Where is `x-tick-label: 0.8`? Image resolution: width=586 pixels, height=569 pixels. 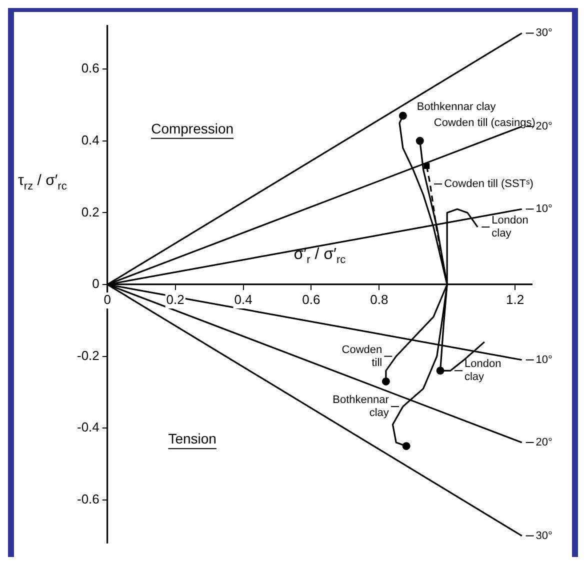
x-tick-label: 0.8 is located at coordinates (379, 300).